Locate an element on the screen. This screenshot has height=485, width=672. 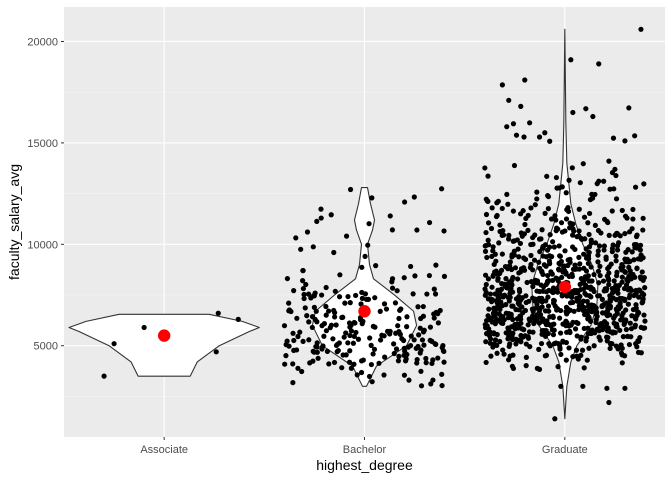
x-axis-ticks: Associate Bachelor Graduate is located at coordinates (364, 446).